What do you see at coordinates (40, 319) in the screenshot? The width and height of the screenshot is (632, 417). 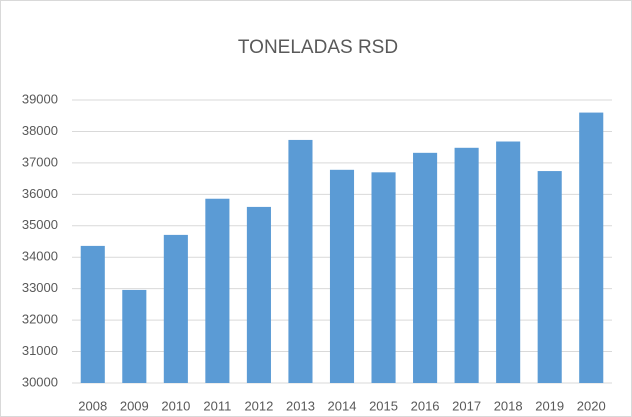 I see `y-tick-label: 32000` at bounding box center [40, 319].